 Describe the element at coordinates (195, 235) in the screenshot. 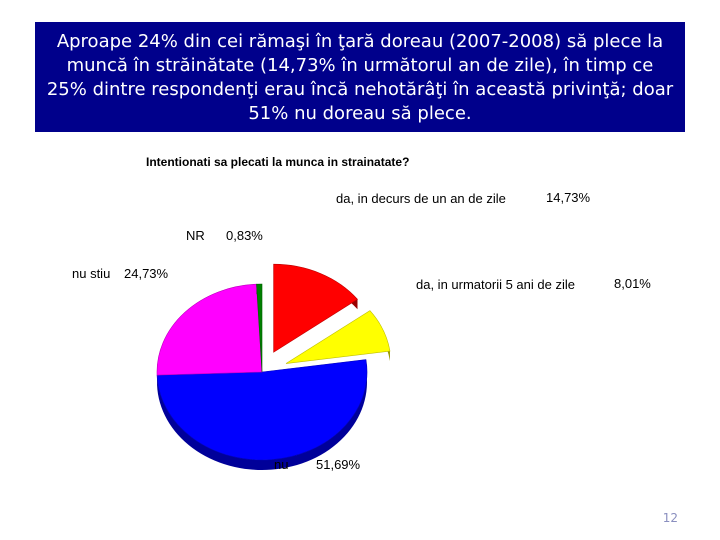

I see `slice-label-4: NR` at that location.